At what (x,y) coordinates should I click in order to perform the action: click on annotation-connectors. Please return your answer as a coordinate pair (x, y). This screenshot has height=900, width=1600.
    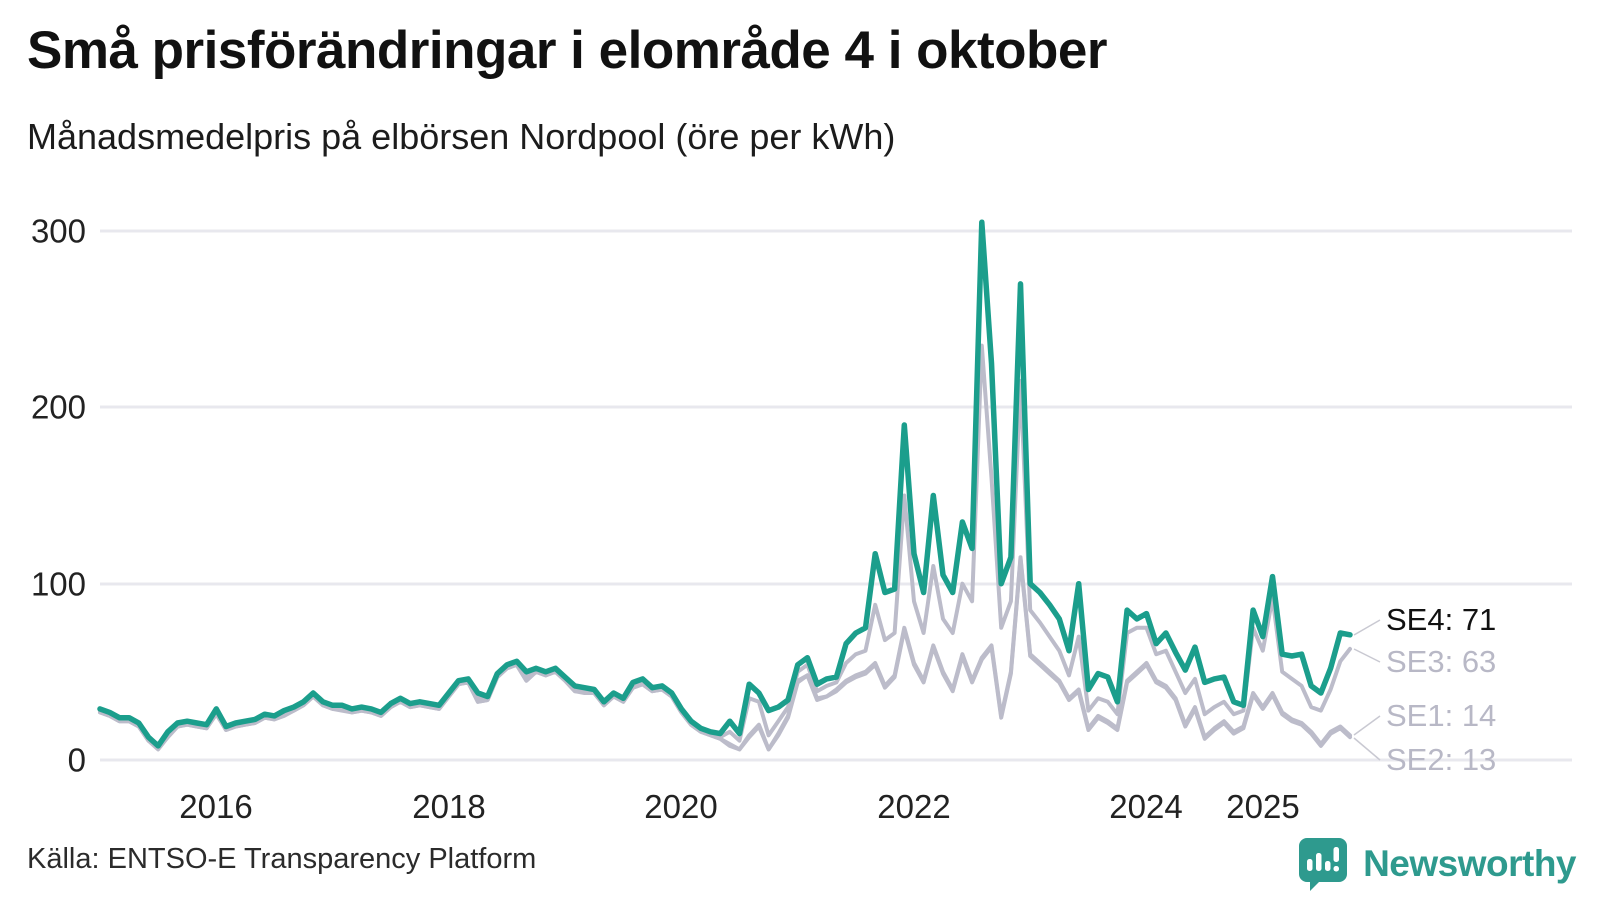
    Looking at the image, I should click on (1367, 690).